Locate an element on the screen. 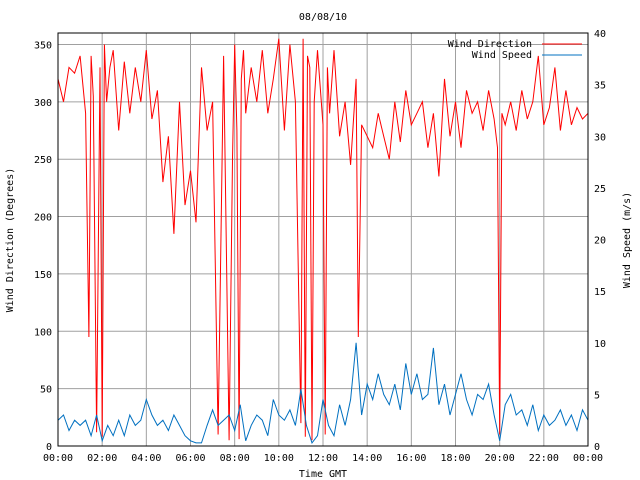 This screenshot has height=480, width=640. x-tick-label: 10:00 is located at coordinates (279, 458).